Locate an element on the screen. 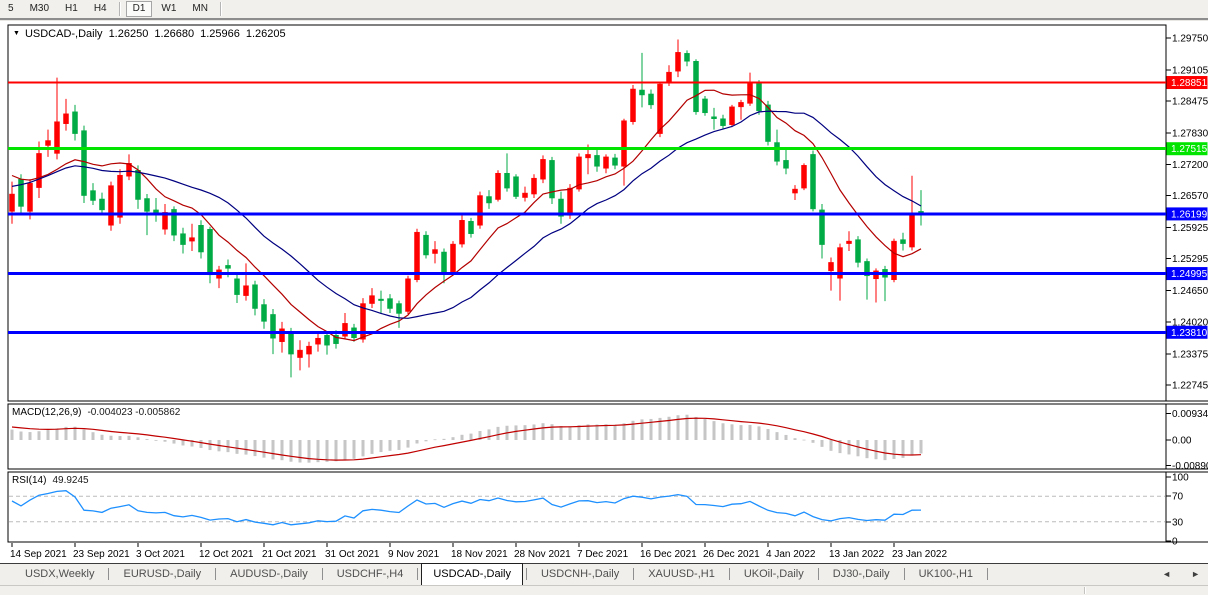  ohlc-open: 1.26250 is located at coordinates (128, 34).